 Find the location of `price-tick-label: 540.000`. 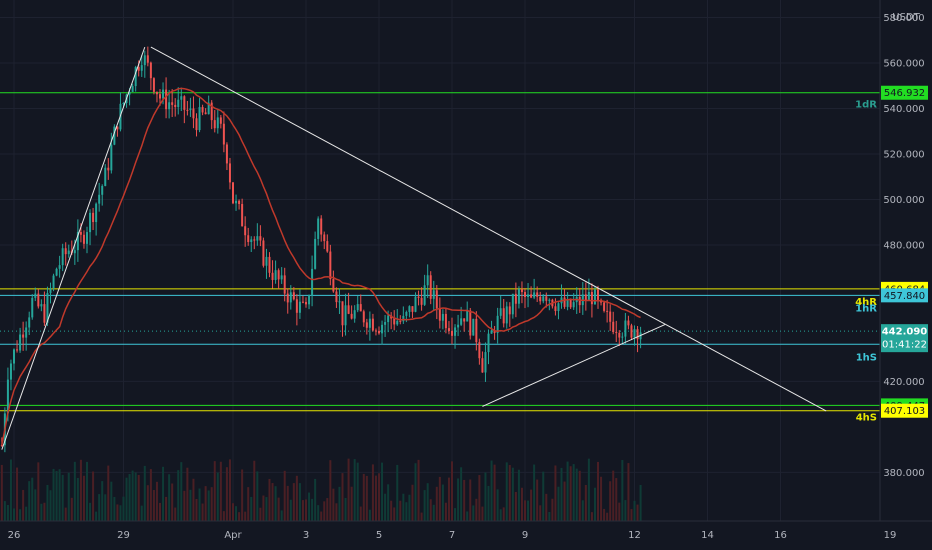

price-tick-label: 540.000 is located at coordinates (903, 109).